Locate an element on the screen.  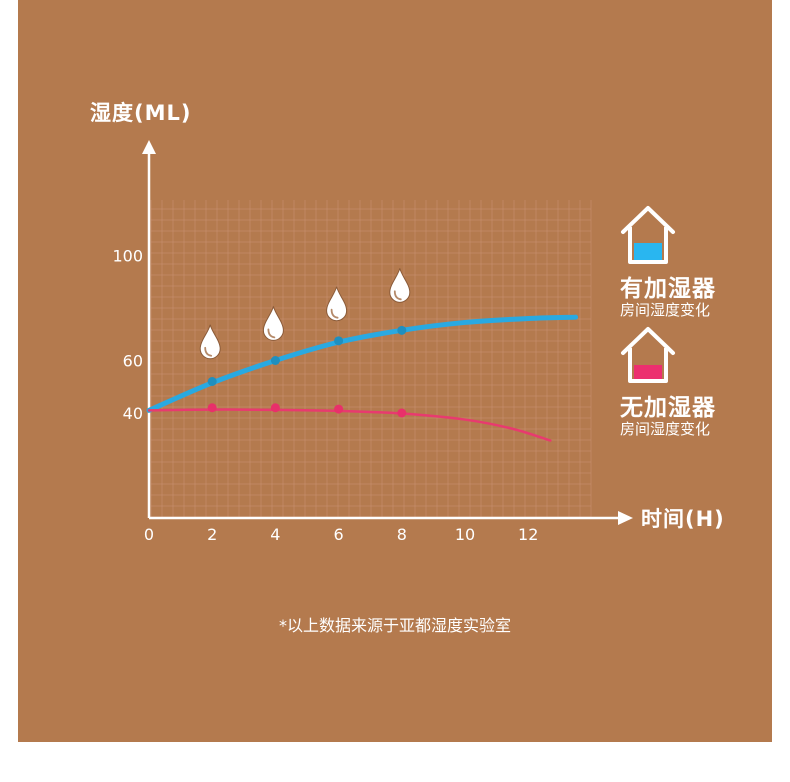
legend-without-humidifier: 无加湿器 房间湿度变化 is located at coordinates (686, 386).